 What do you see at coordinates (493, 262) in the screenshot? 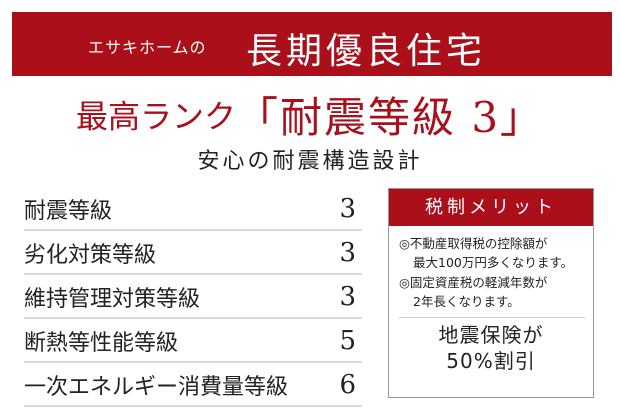
I see `tax-merit-line: 最大100万円多くなります。` at bounding box center [493, 262].